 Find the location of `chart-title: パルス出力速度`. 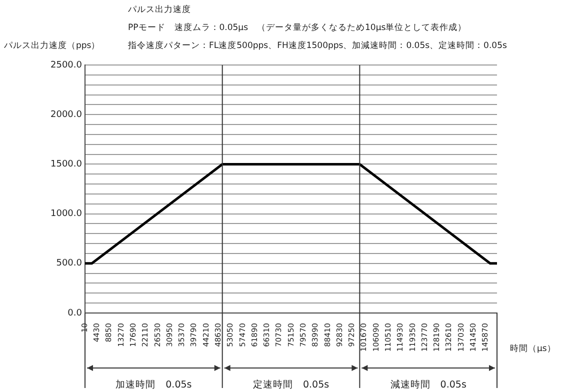

chart-title: パルス出力速度 is located at coordinates (159, 10).